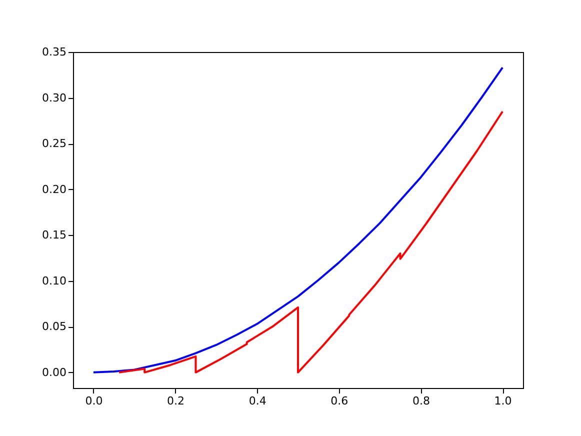 This screenshot has width=581, height=436. What do you see at coordinates (176, 401) in the screenshot?
I see `x-tick-label: 0.2` at bounding box center [176, 401].